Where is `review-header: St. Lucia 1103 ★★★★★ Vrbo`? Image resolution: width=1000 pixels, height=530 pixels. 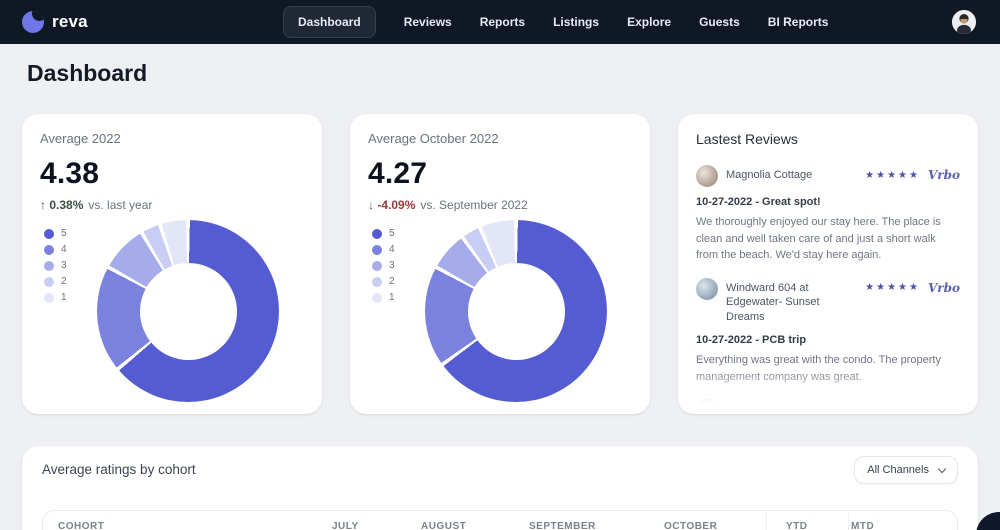
review-header: St. Lucia 1103 ★★★★★ Vrbo is located at coordinates (828, 406).